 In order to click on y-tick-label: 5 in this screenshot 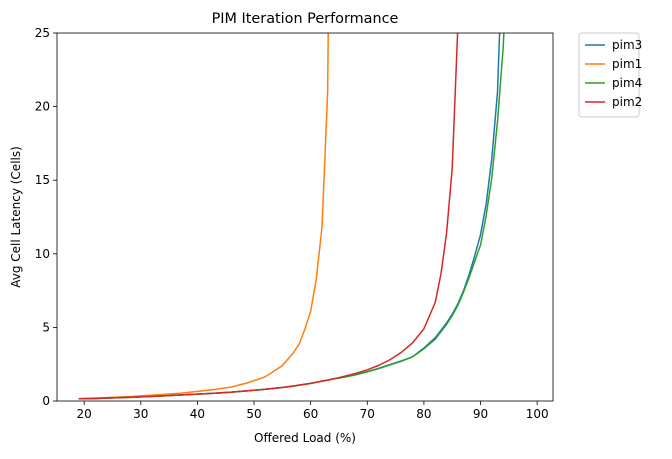, I will do `click(46, 327)`.